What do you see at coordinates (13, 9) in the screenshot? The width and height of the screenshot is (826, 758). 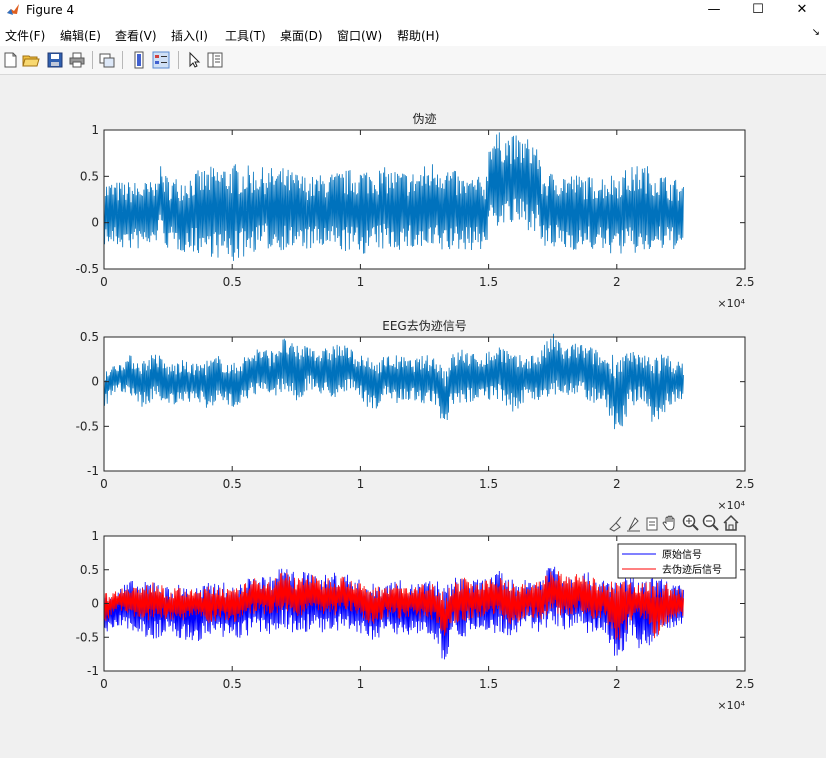 I see `matlab-logo-icon` at bounding box center [13, 9].